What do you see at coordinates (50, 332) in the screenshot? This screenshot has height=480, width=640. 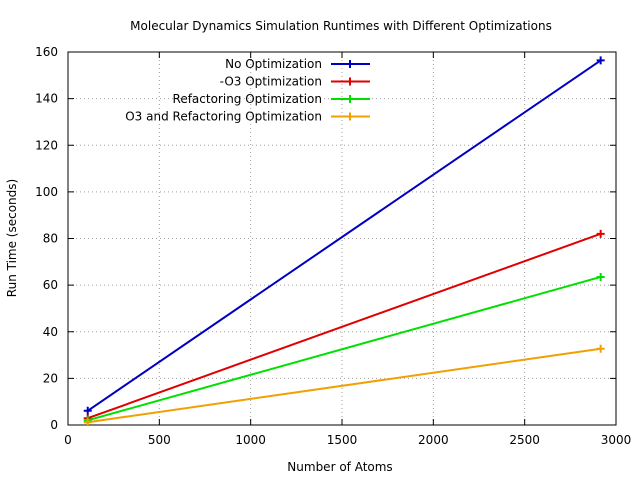 I see `y-tick-label: 40` at bounding box center [50, 332].